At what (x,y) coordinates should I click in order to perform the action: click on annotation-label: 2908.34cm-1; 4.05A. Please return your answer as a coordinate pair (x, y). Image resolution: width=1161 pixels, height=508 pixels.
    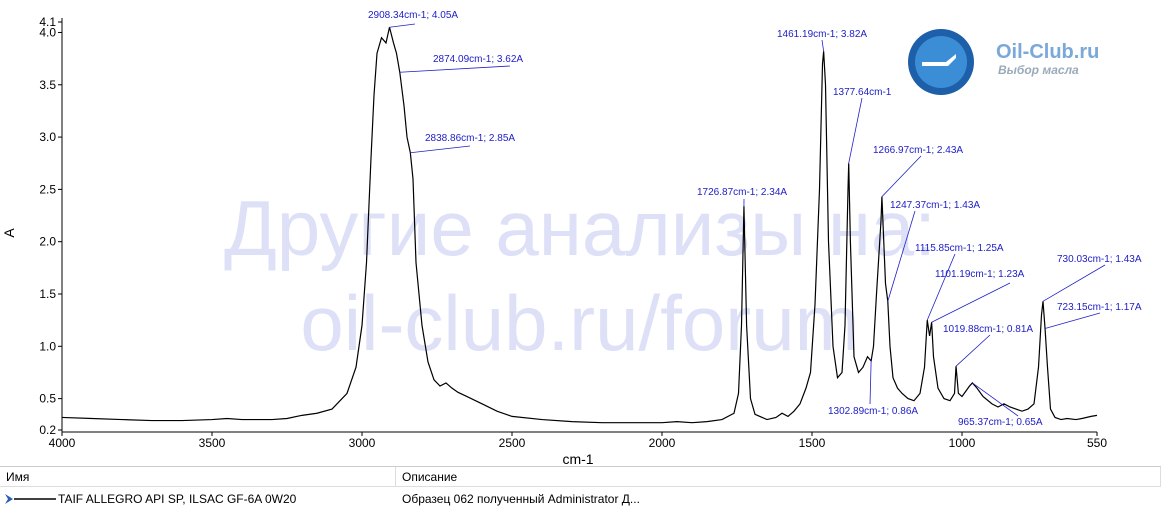
    Looking at the image, I should click on (413, 15).